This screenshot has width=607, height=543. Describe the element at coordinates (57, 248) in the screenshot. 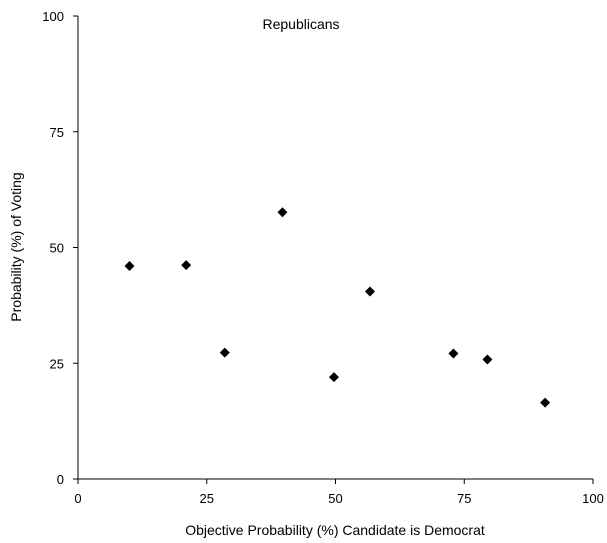

I see `y-tick-label: 50` at that location.